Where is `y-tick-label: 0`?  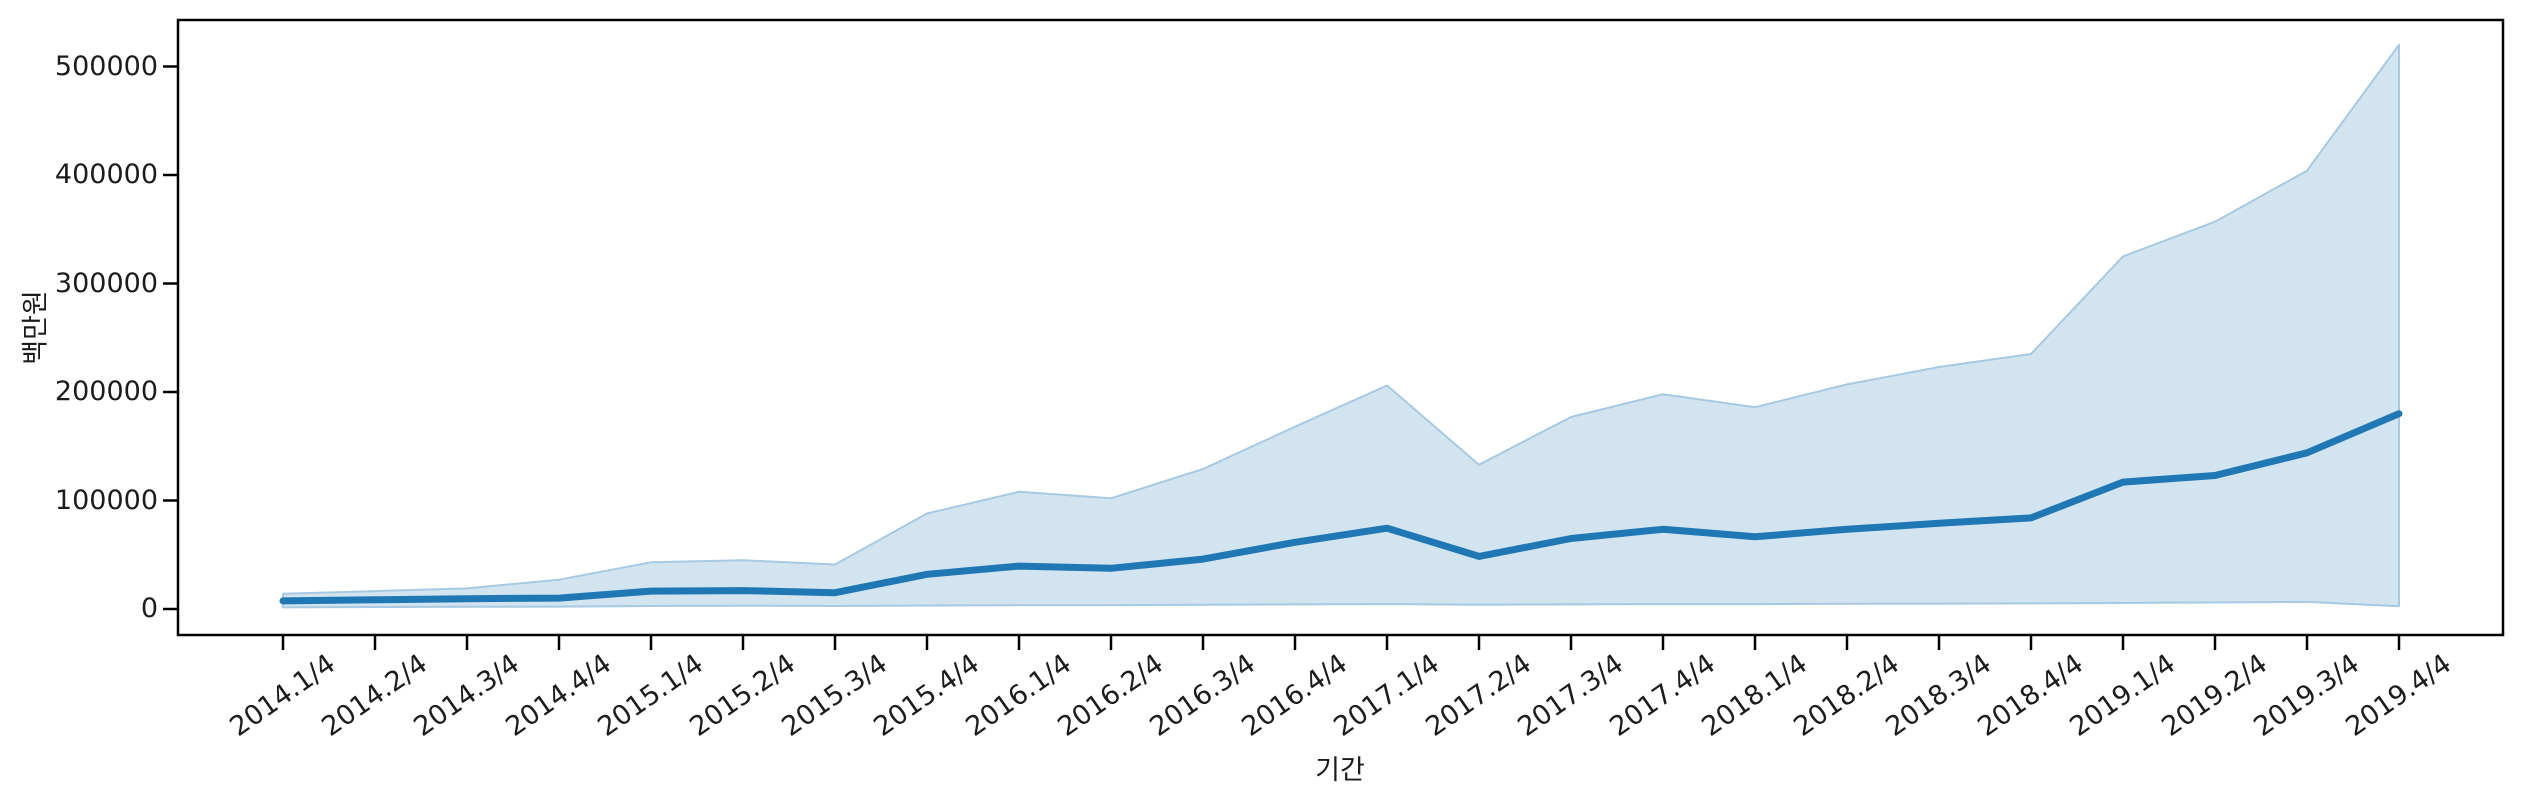 y-tick-label: 0 is located at coordinates (149, 608).